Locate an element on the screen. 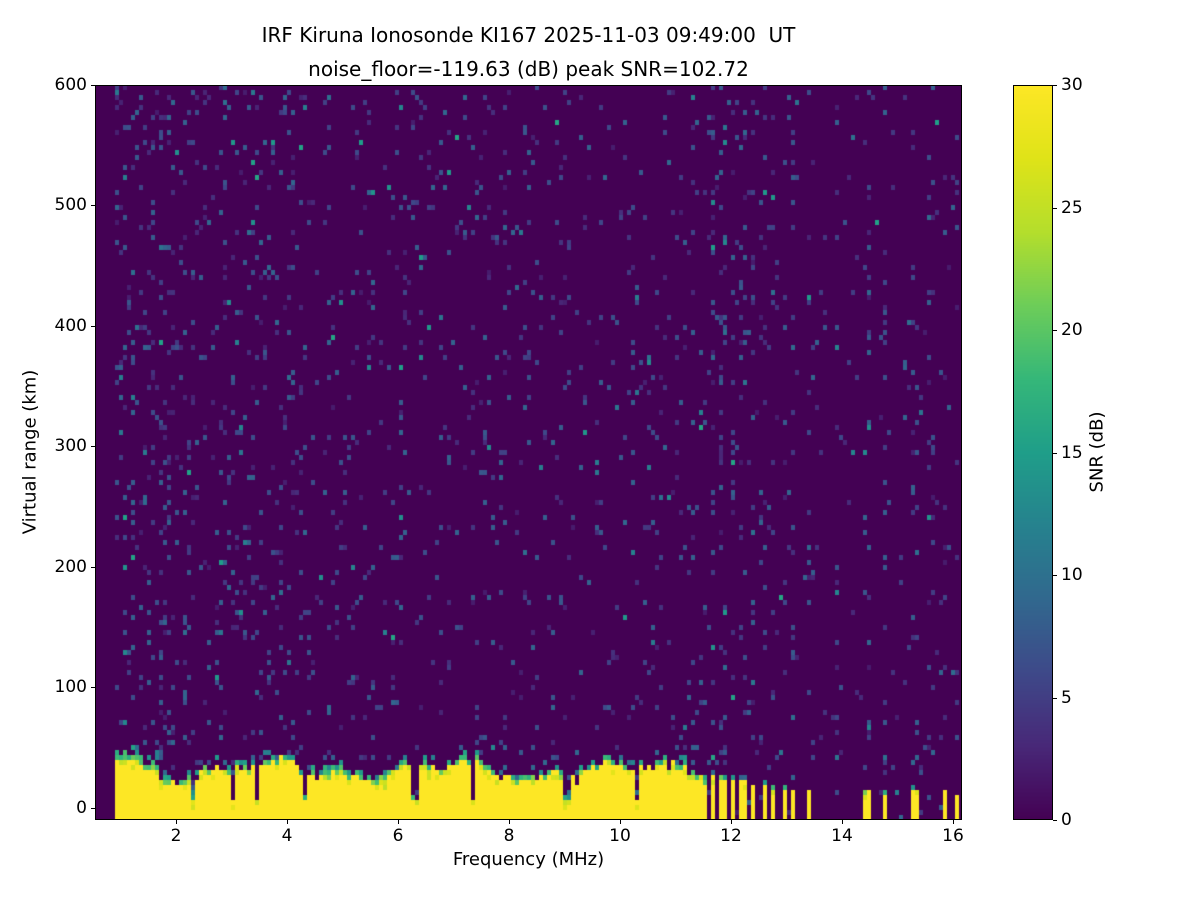 The width and height of the screenshot is (1200, 900). y-tick-label: 400 is located at coordinates (70, 326).